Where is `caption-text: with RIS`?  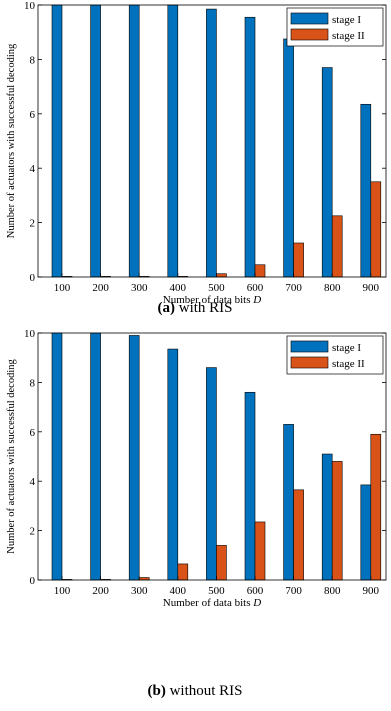 caption-text: with RIS is located at coordinates (204, 308).